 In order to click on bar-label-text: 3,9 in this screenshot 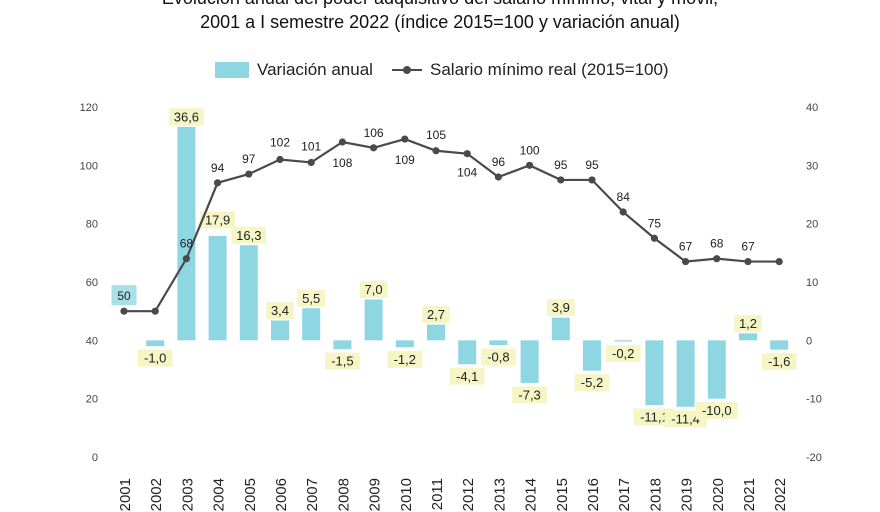, I will do `click(561, 307)`.